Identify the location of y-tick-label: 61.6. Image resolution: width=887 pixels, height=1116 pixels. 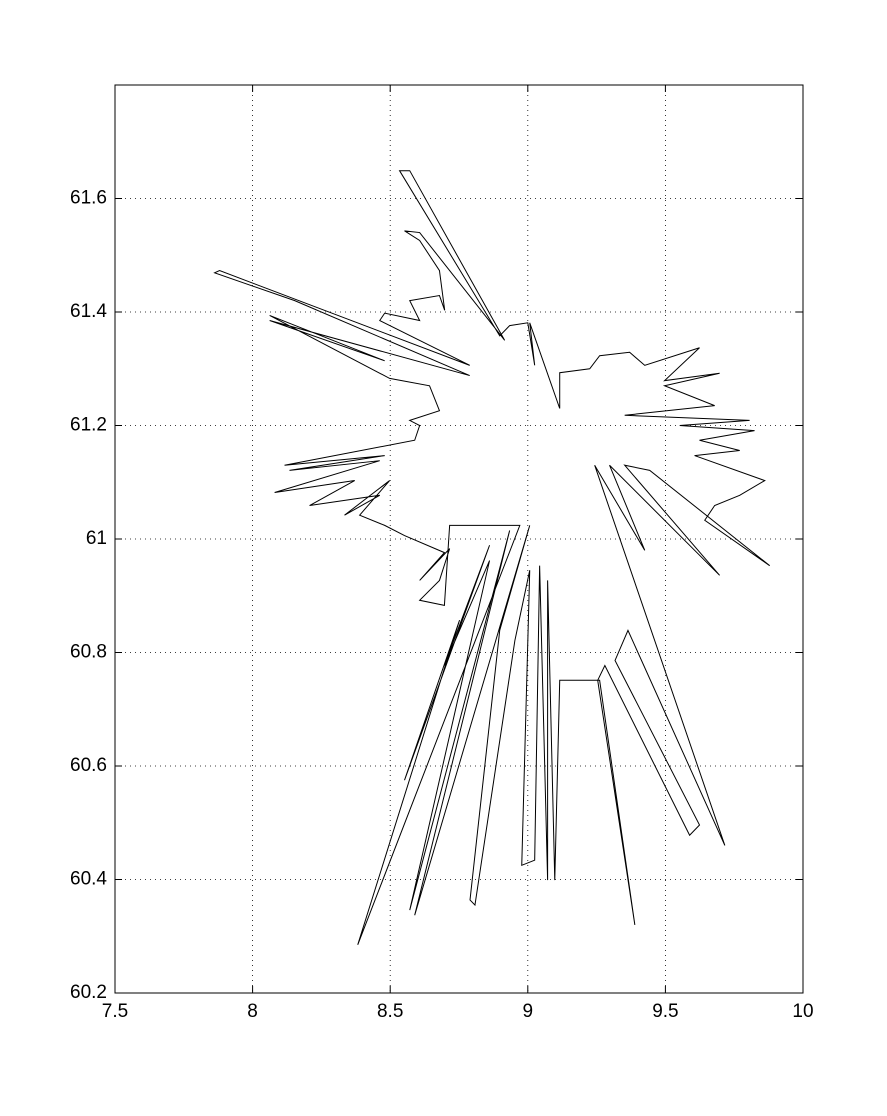
(88, 198).